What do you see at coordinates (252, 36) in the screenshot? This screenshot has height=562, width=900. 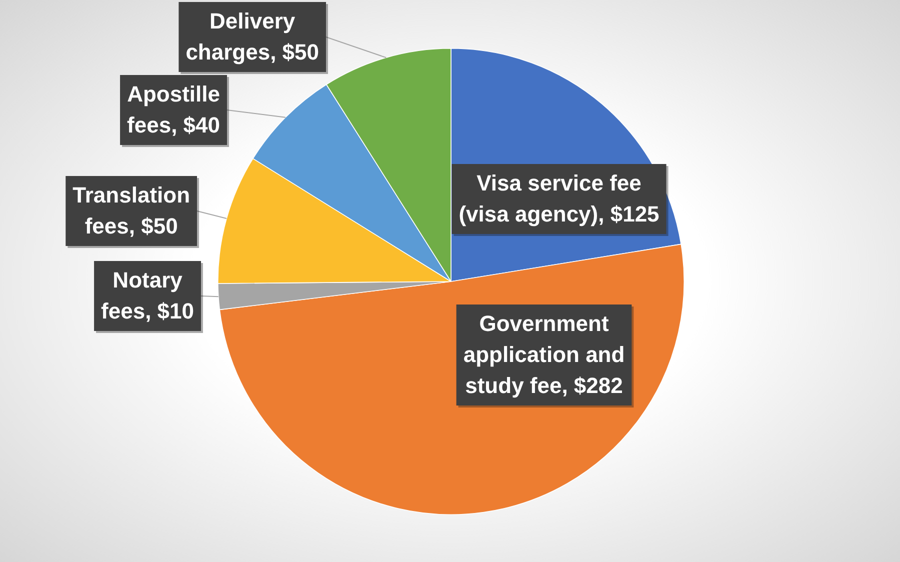 I see `slice-label: Delivery charges, $50` at bounding box center [252, 36].